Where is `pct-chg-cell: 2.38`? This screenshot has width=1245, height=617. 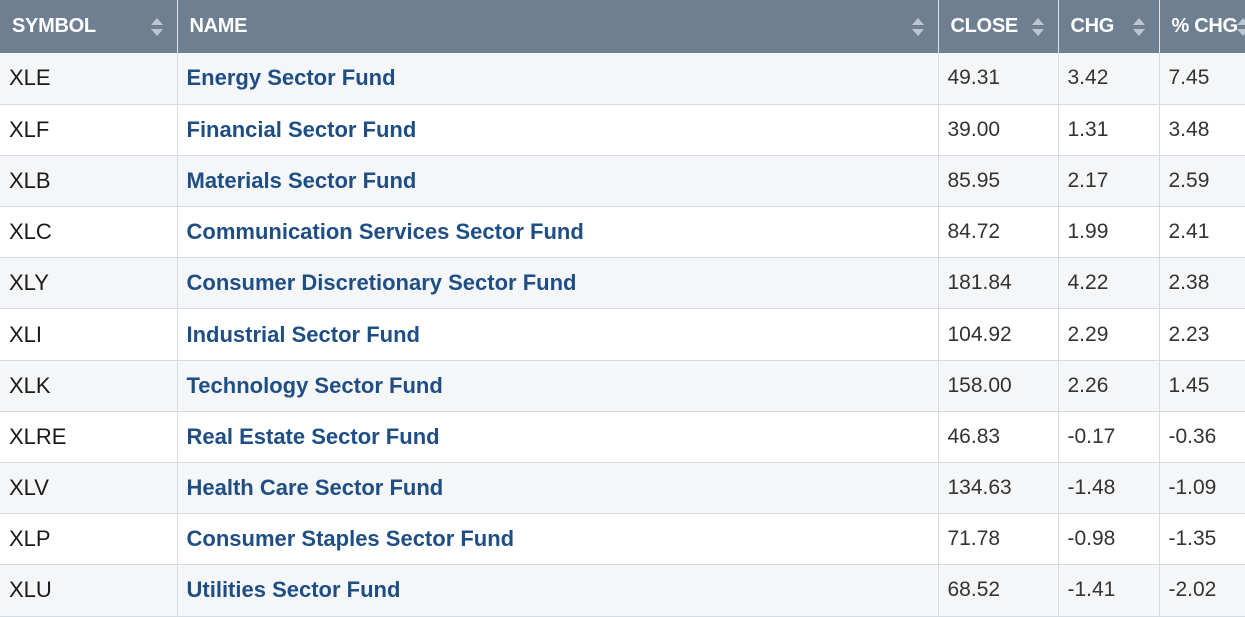 pct-chg-cell: 2.38 is located at coordinates (1189, 283).